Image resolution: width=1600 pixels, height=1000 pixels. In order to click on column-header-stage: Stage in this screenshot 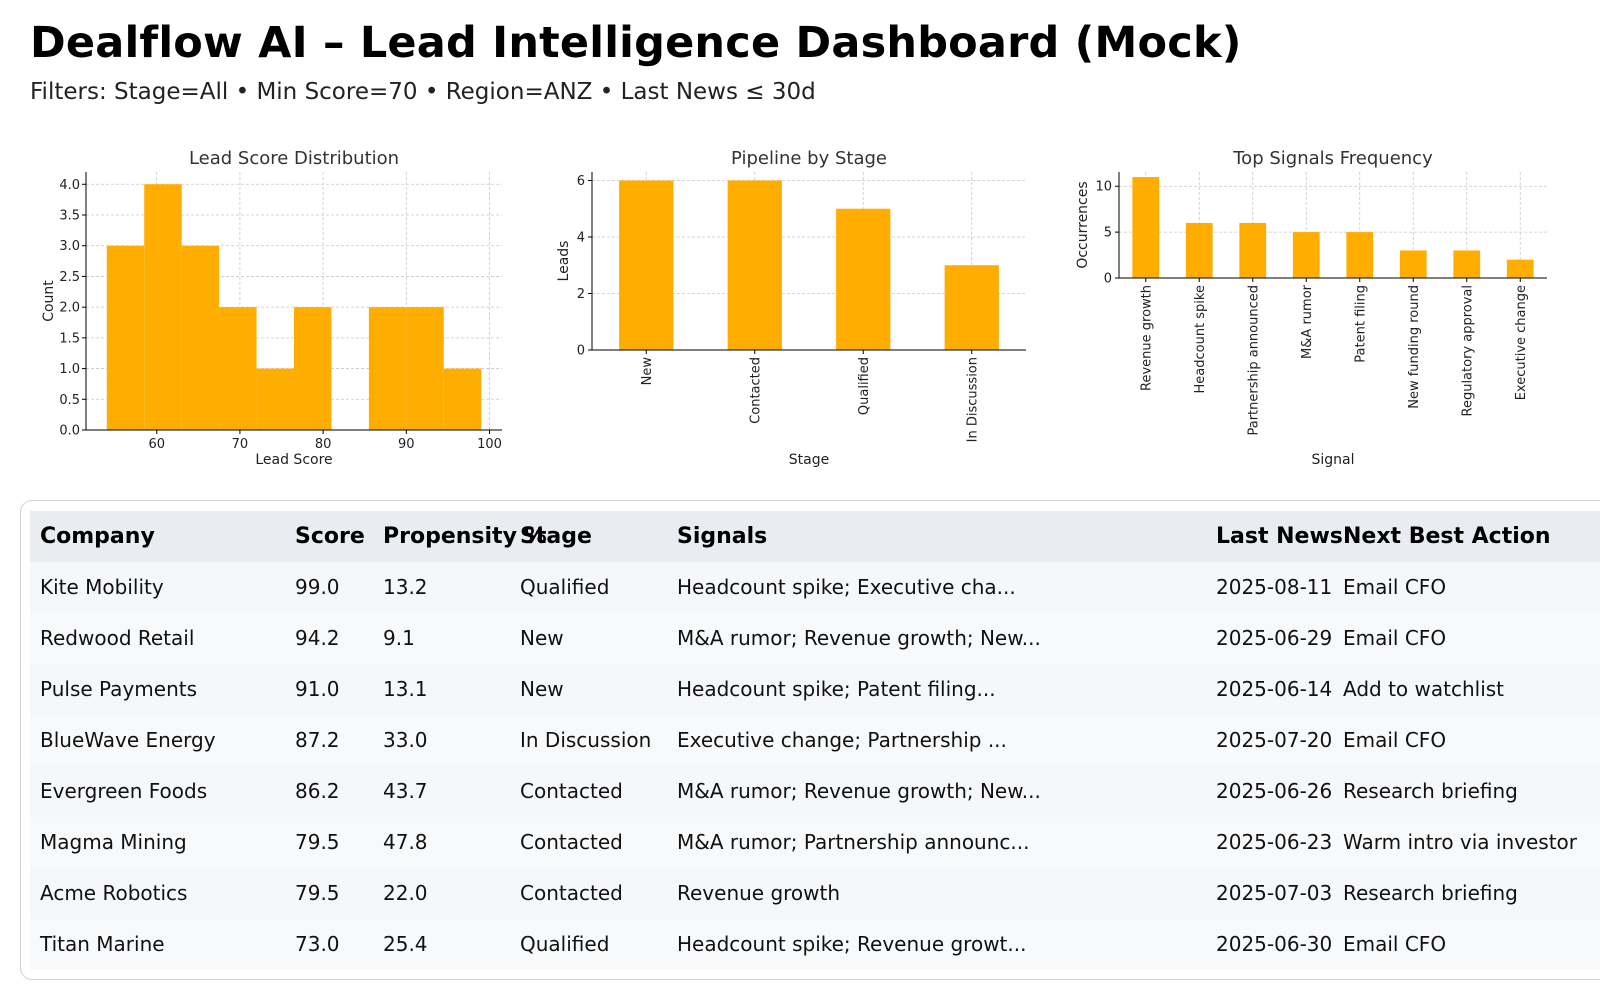, I will do `click(556, 536)`.